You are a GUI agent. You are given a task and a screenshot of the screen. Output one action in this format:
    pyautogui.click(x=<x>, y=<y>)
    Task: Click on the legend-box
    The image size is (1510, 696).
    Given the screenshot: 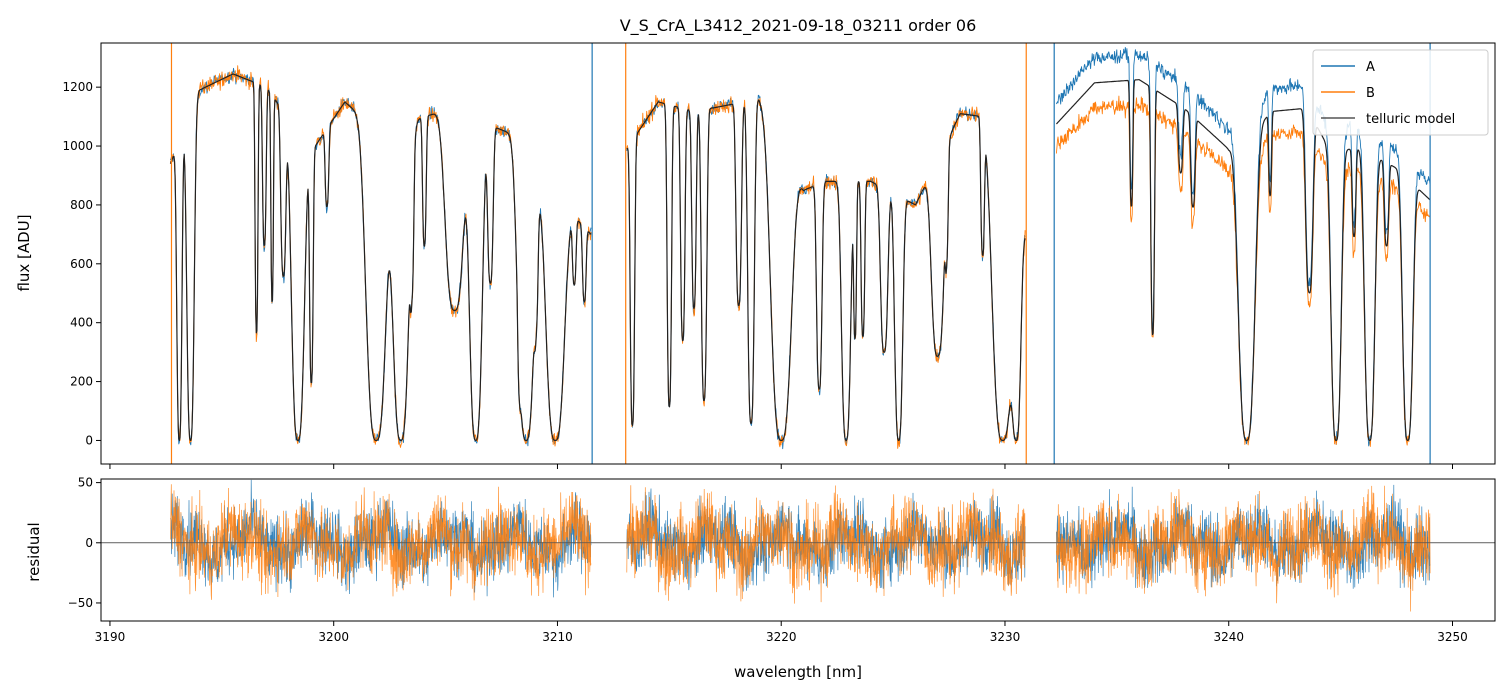 What is the action you would take?
    pyautogui.click(x=1400, y=92)
    